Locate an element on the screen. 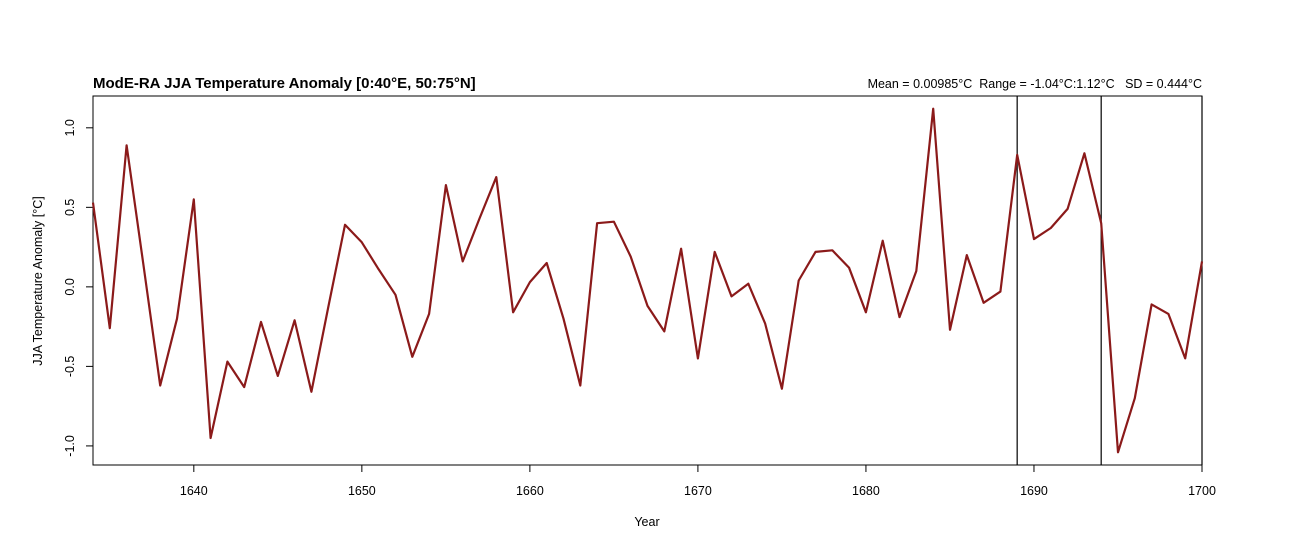  y-axis-label: JJA Temperature Anomaly [°C] is located at coordinates (38, 280).